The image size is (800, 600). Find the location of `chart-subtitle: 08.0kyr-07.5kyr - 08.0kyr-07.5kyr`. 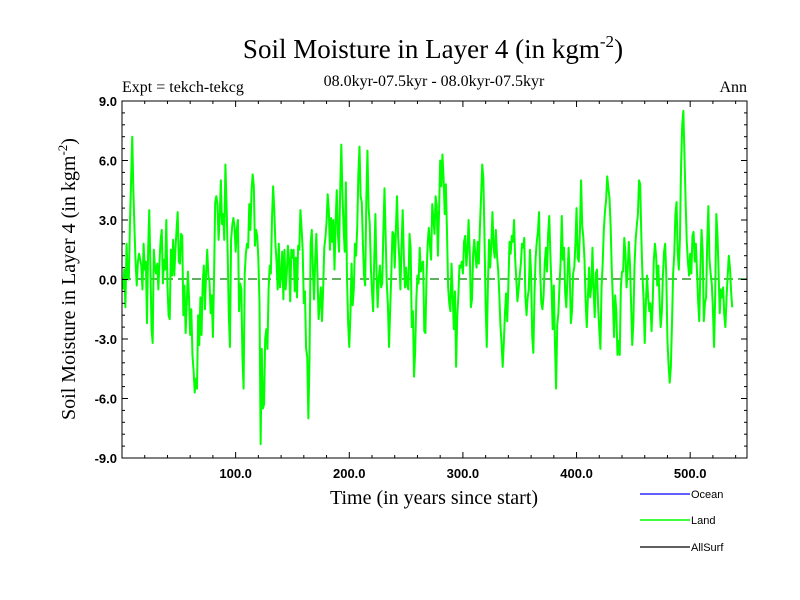

chart-subtitle: 08.0kyr-07.5kyr - 08.0kyr-07.5kyr is located at coordinates (434, 81).